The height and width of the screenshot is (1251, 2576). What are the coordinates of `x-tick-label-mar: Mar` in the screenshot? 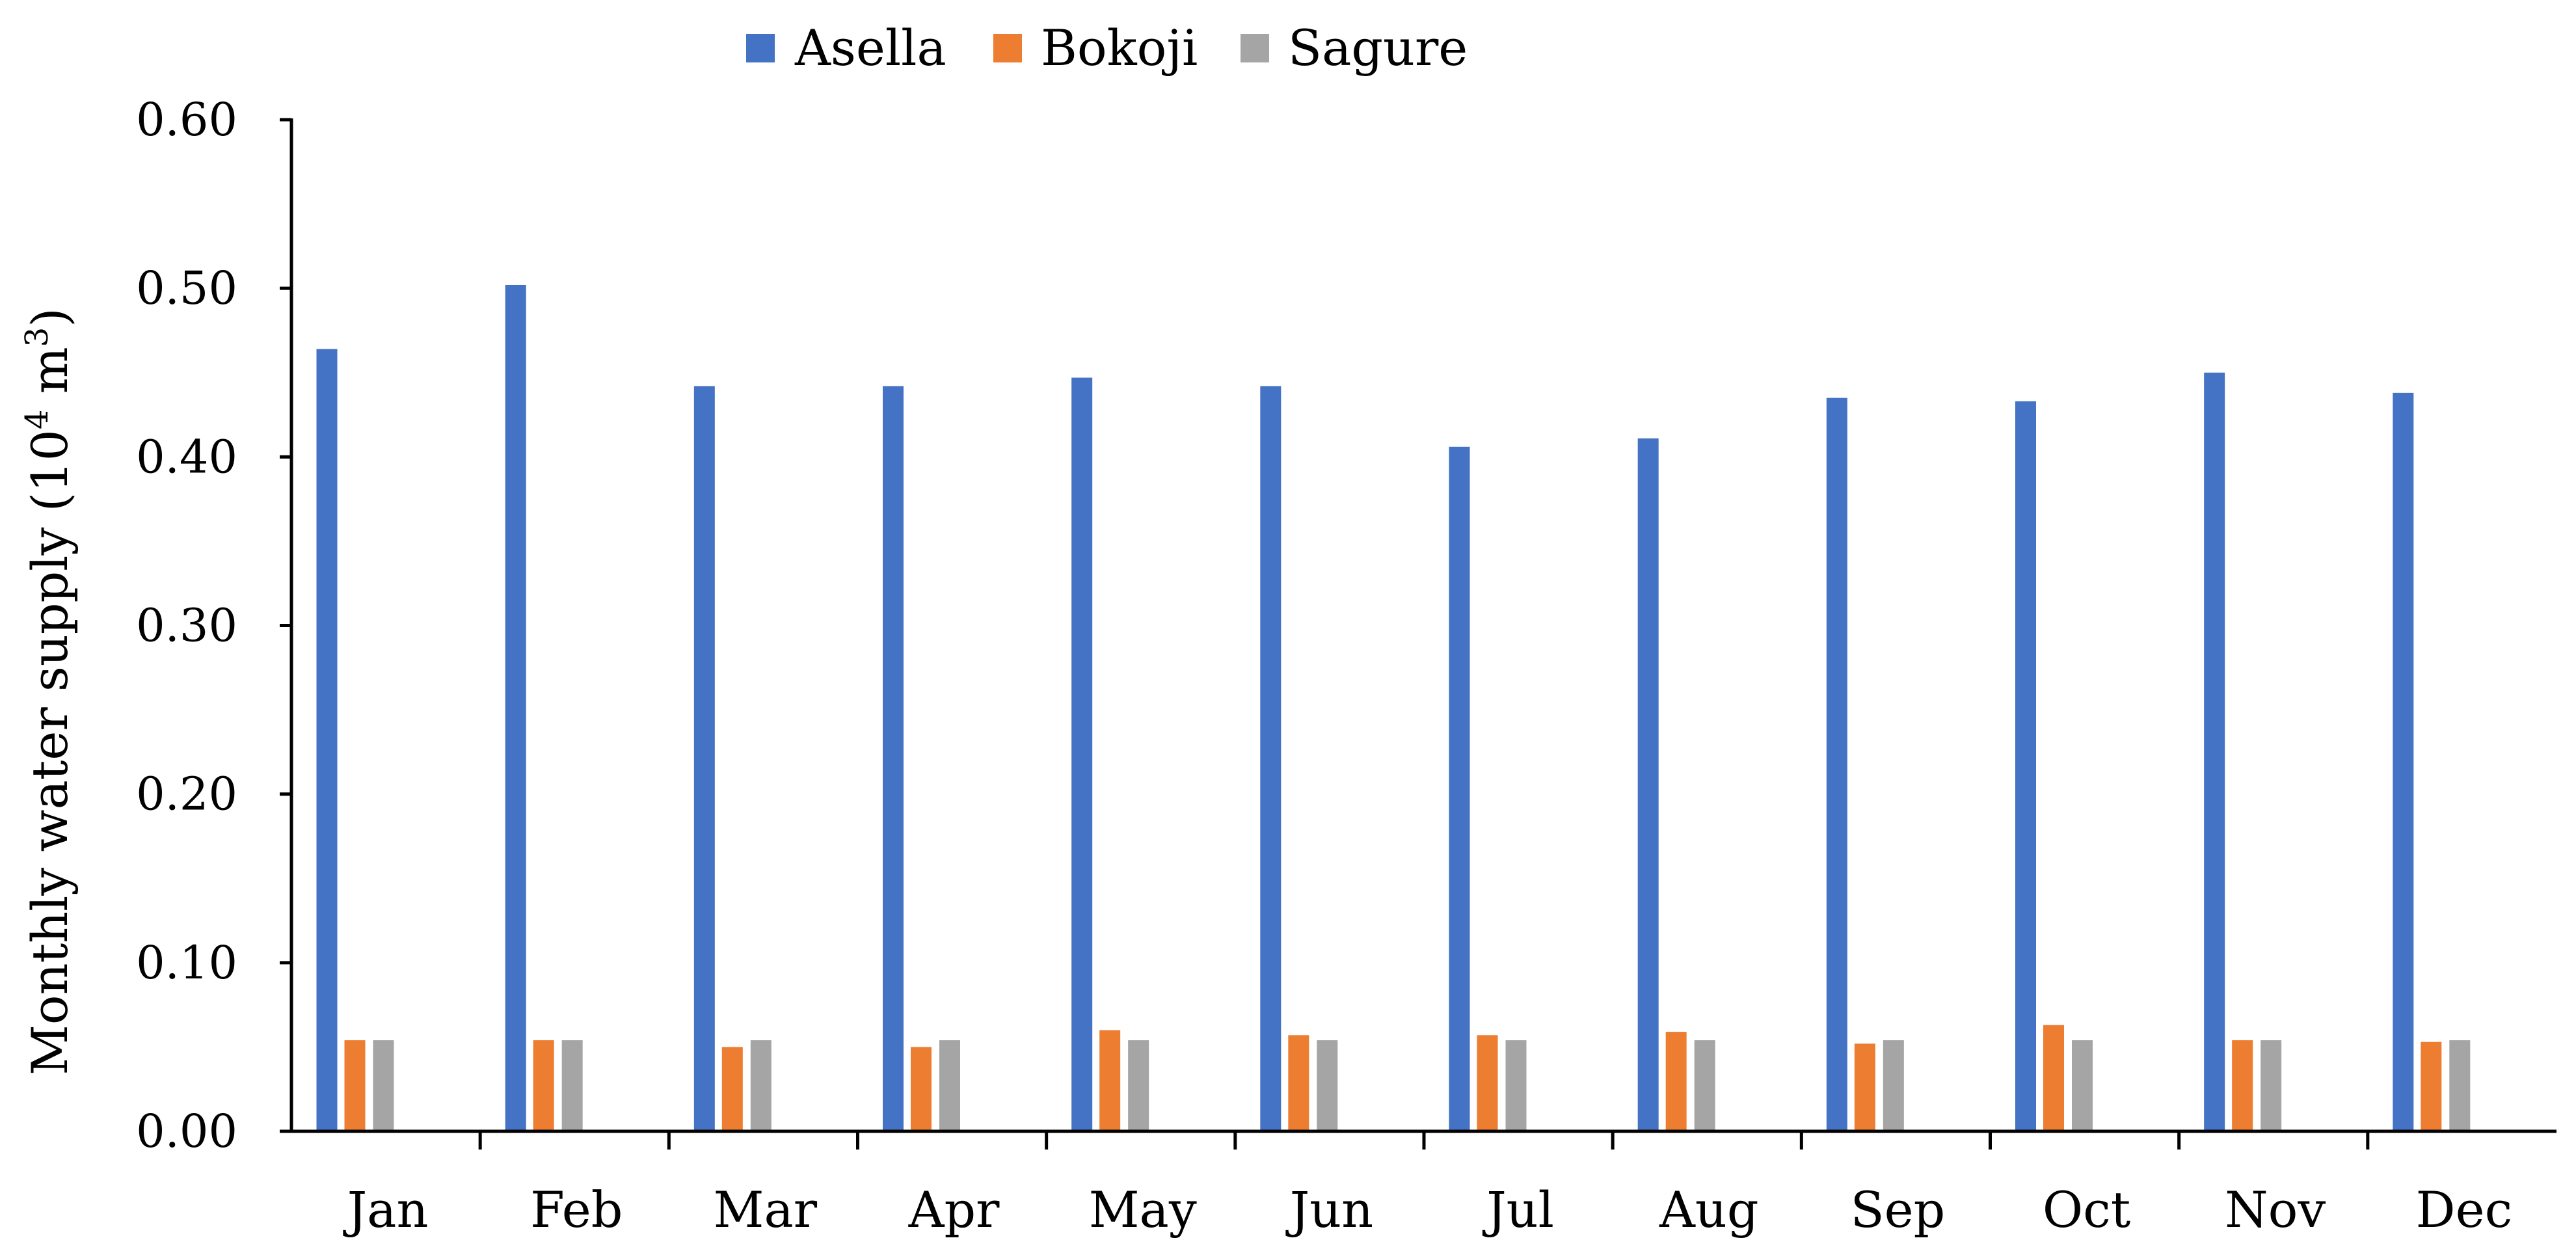 It's located at (766, 1210).